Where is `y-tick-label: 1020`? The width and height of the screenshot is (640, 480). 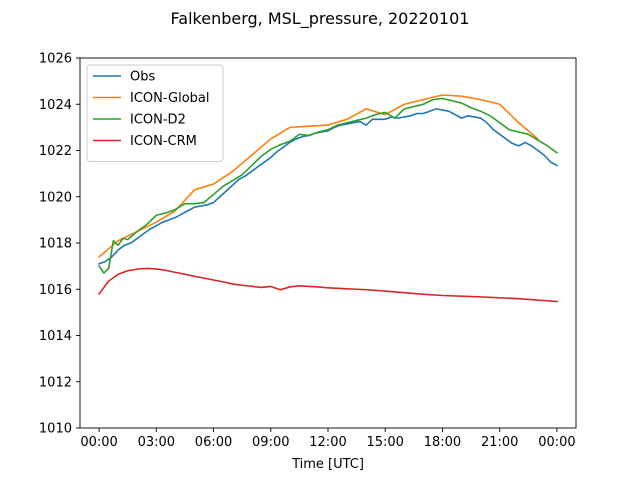 y-tick-label: 1020 is located at coordinates (55, 197).